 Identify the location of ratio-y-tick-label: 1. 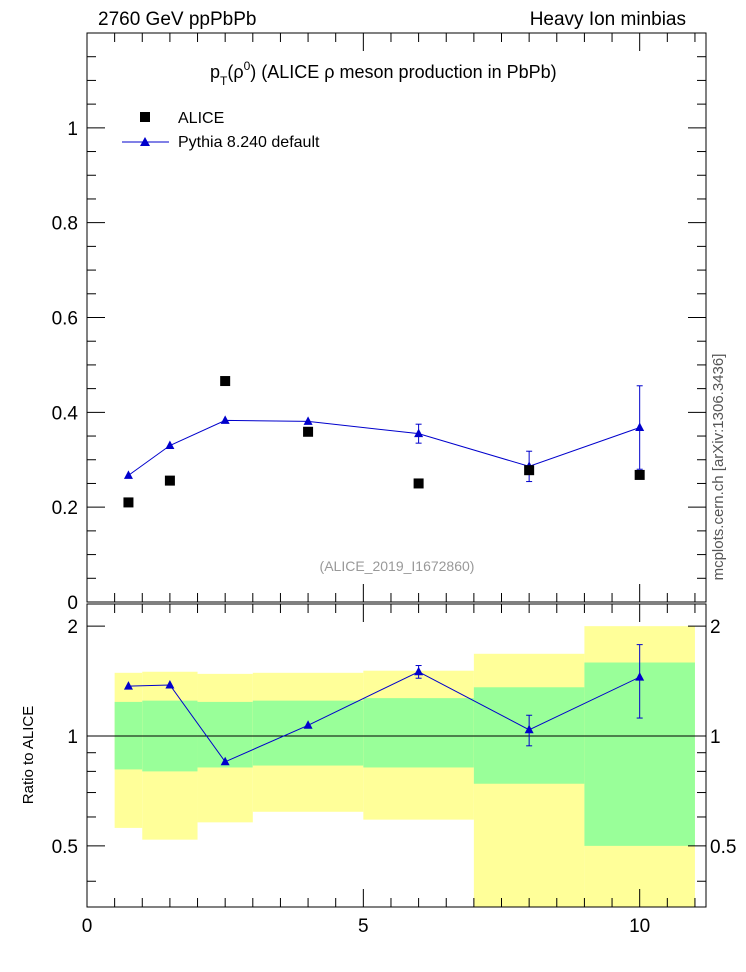
(72, 737).